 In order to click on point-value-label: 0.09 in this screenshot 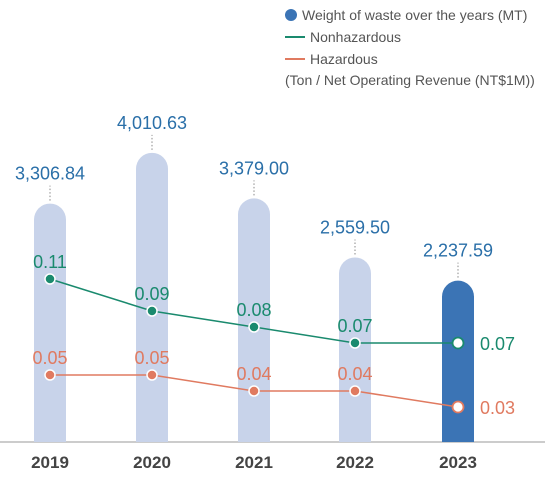, I will do `click(151, 294)`.